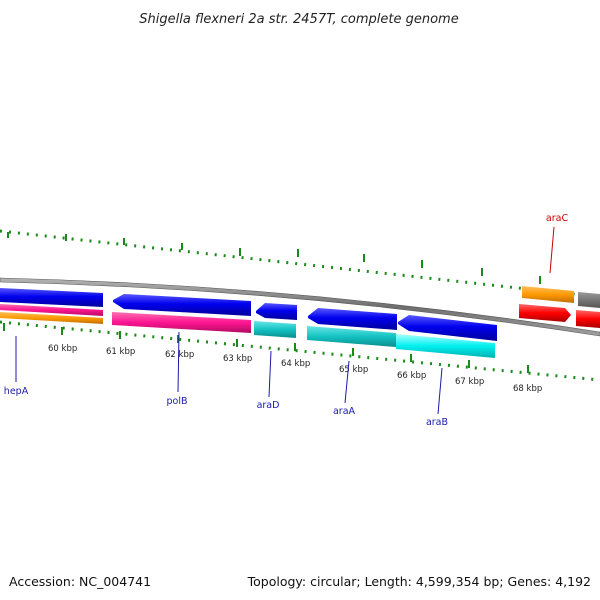  I want to click on gene-label-araB: araB, so click(437, 422).